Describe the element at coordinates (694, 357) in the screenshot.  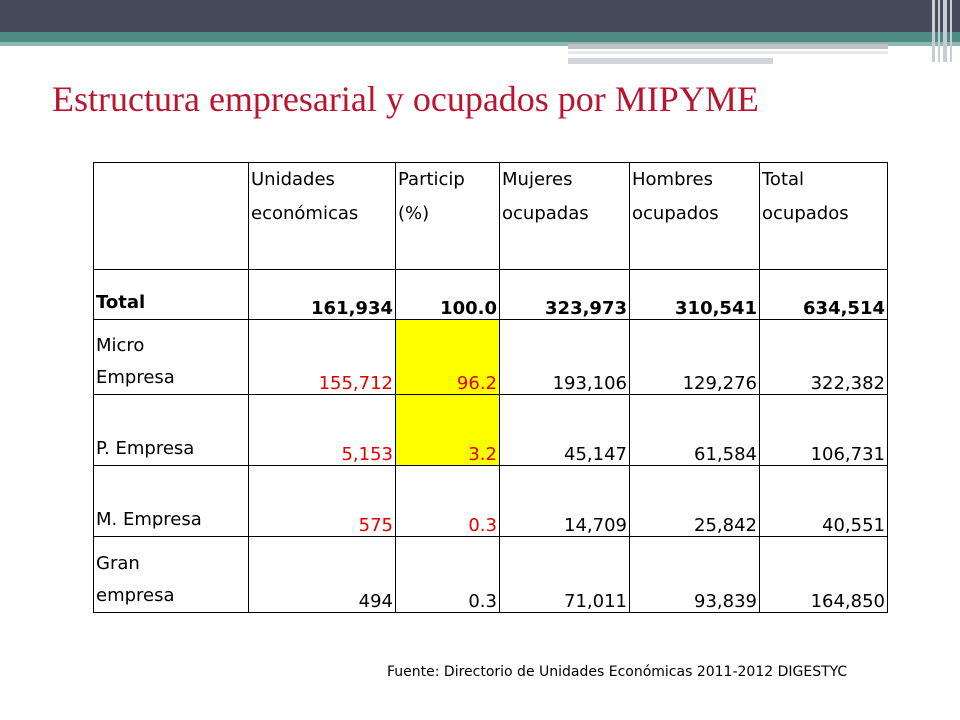
I see `table-cell: 129,276` at that location.